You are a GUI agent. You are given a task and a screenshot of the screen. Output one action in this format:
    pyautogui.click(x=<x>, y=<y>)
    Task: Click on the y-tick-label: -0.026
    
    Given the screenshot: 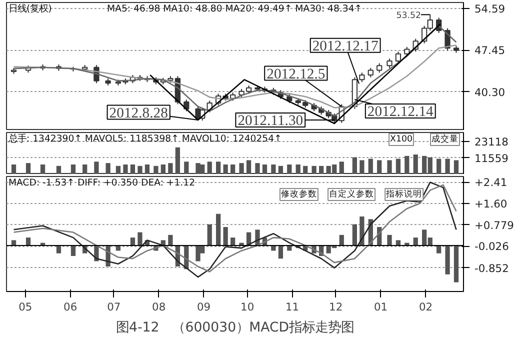 What is the action you would take?
    pyautogui.click(x=492, y=247)
    